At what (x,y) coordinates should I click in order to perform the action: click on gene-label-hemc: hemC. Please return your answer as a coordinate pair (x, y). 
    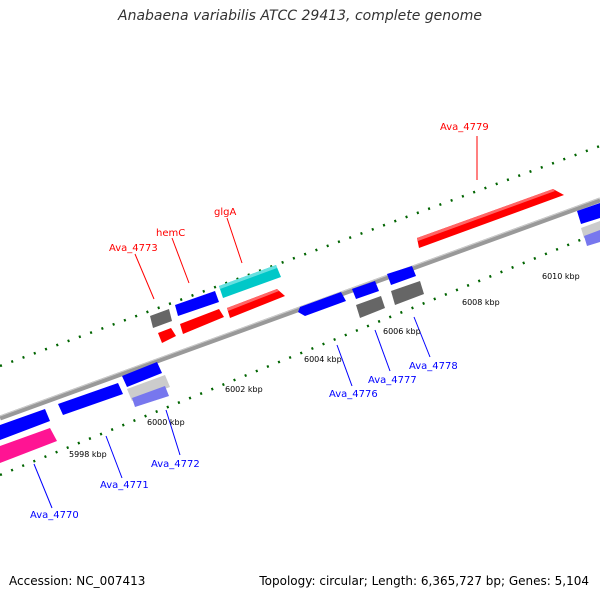
    Looking at the image, I should click on (170, 233).